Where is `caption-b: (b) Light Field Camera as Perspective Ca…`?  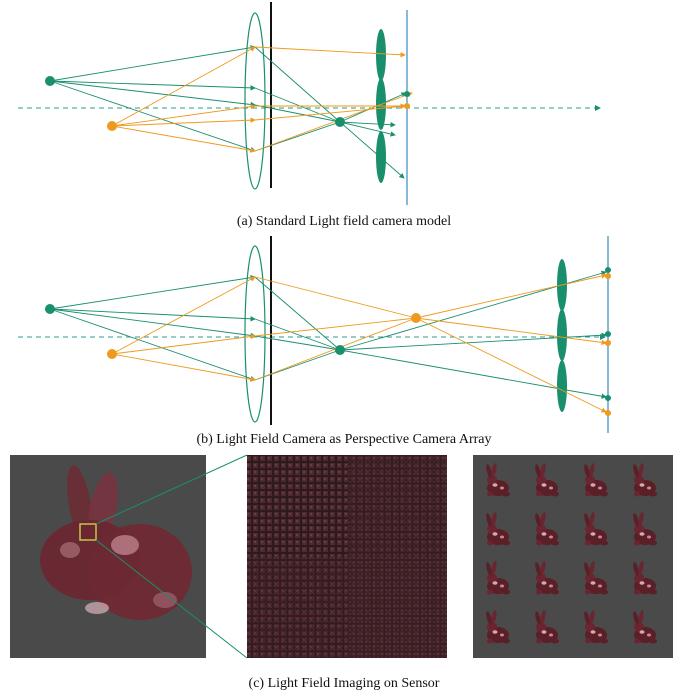 caption-b: (b) Light Field Camera as Perspective Ca… is located at coordinates (344, 439).